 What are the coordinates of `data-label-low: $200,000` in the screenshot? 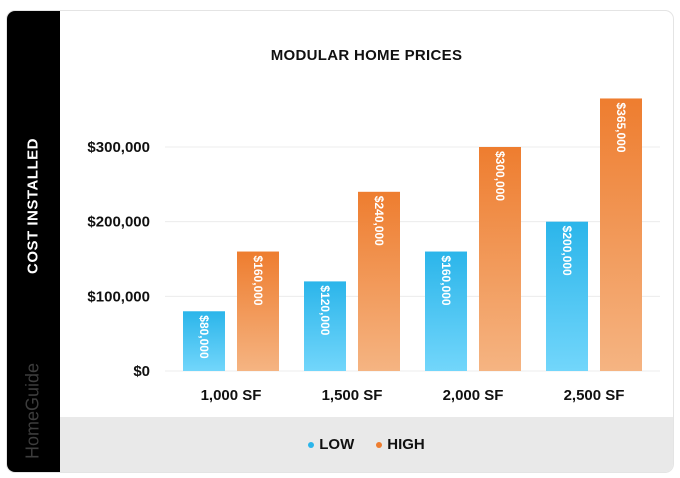 It's located at (567, 251).